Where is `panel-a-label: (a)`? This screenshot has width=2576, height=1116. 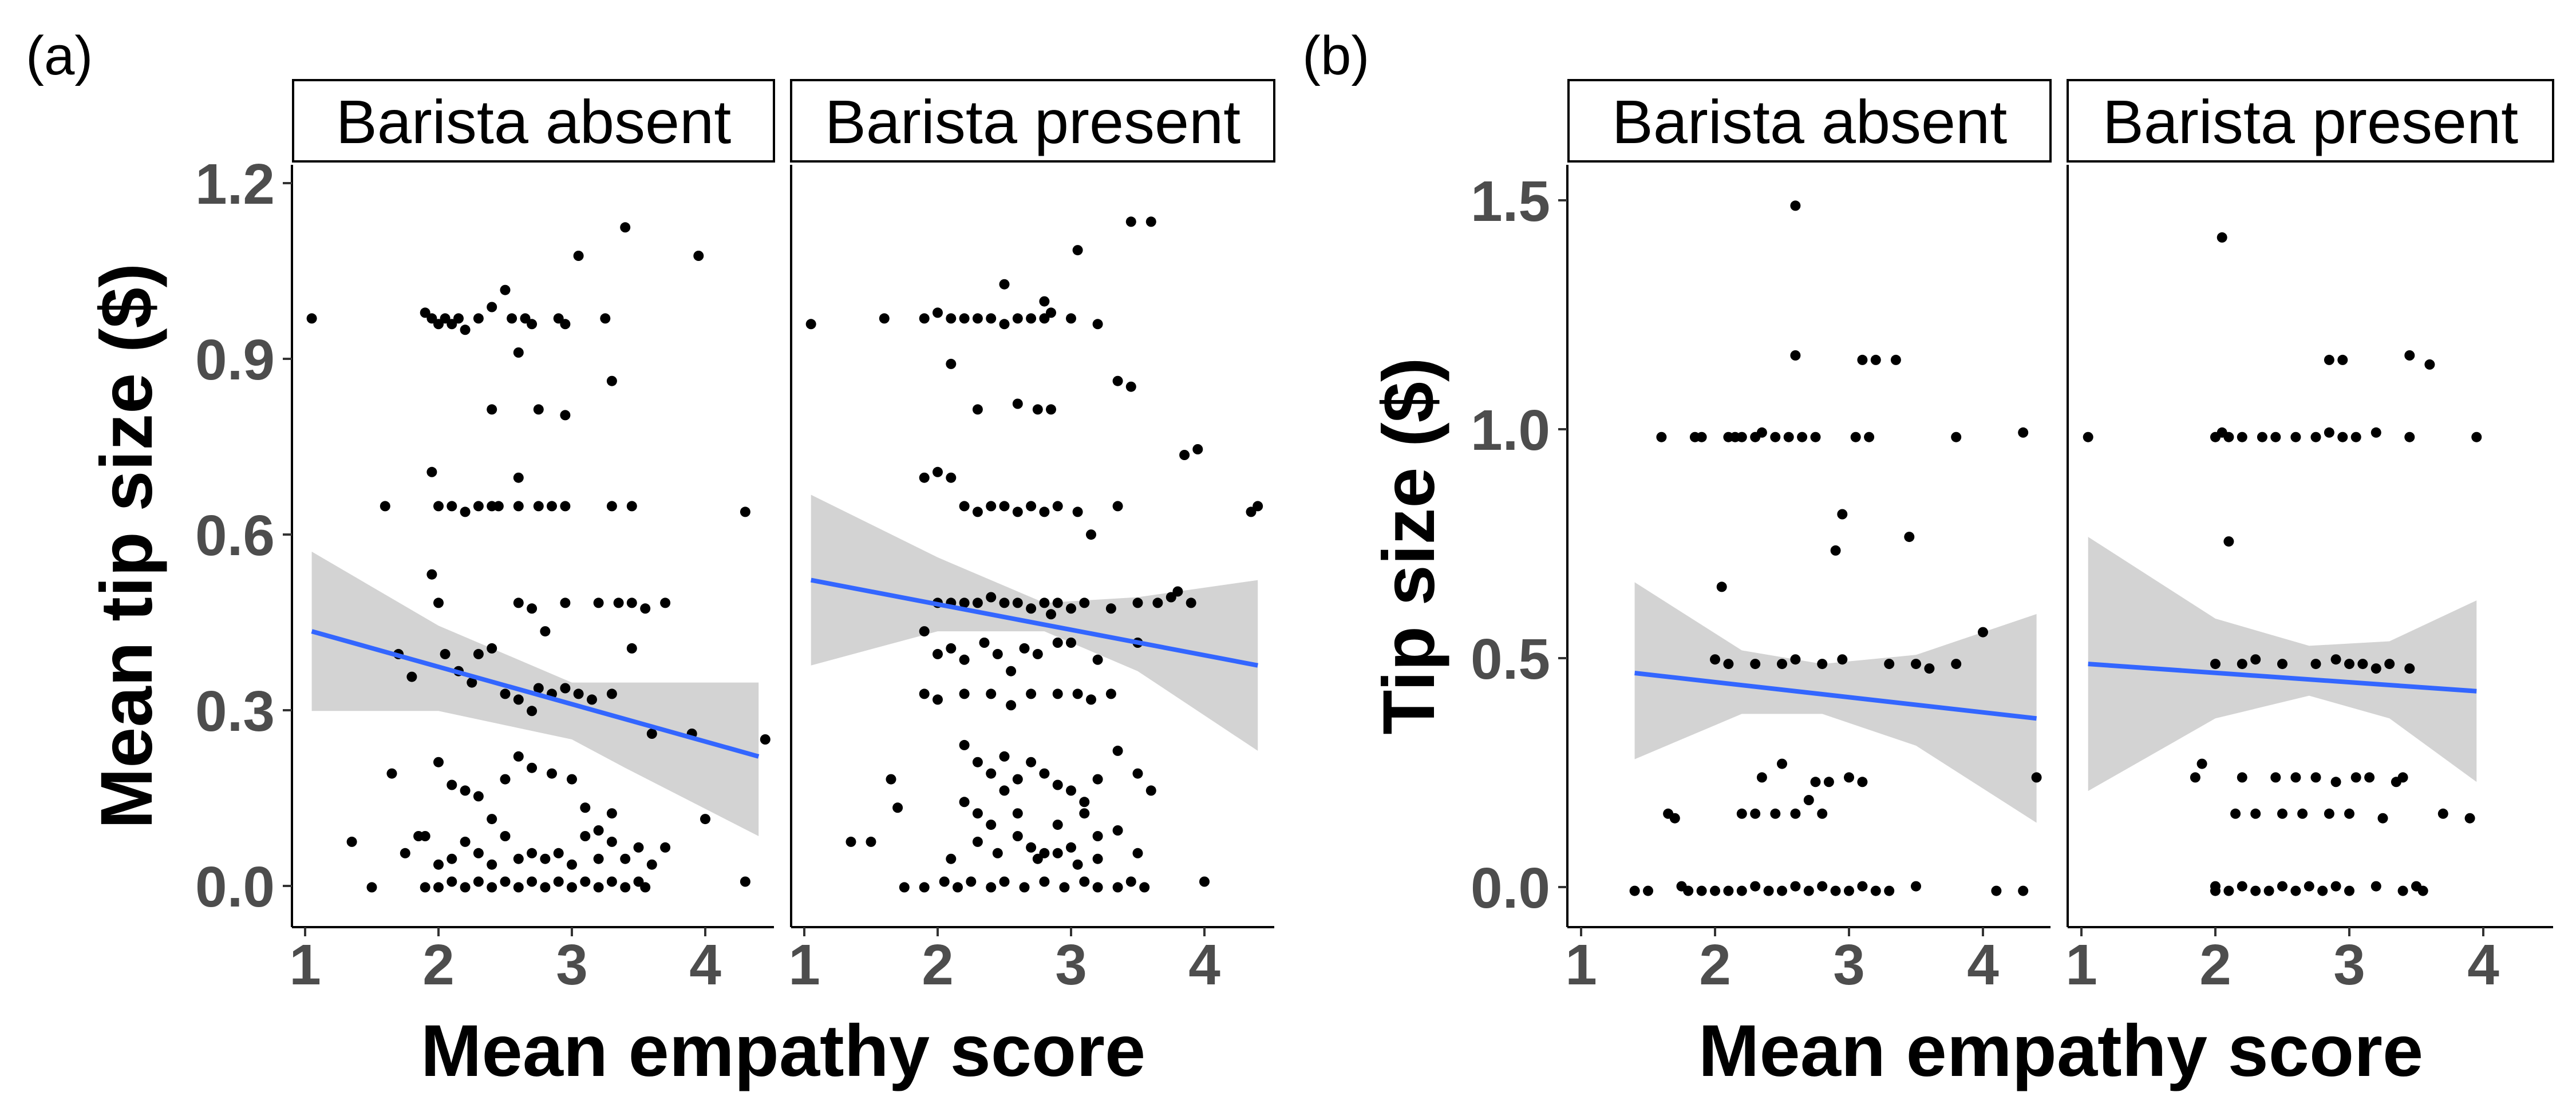 panel-a-label: (a) is located at coordinates (59, 55).